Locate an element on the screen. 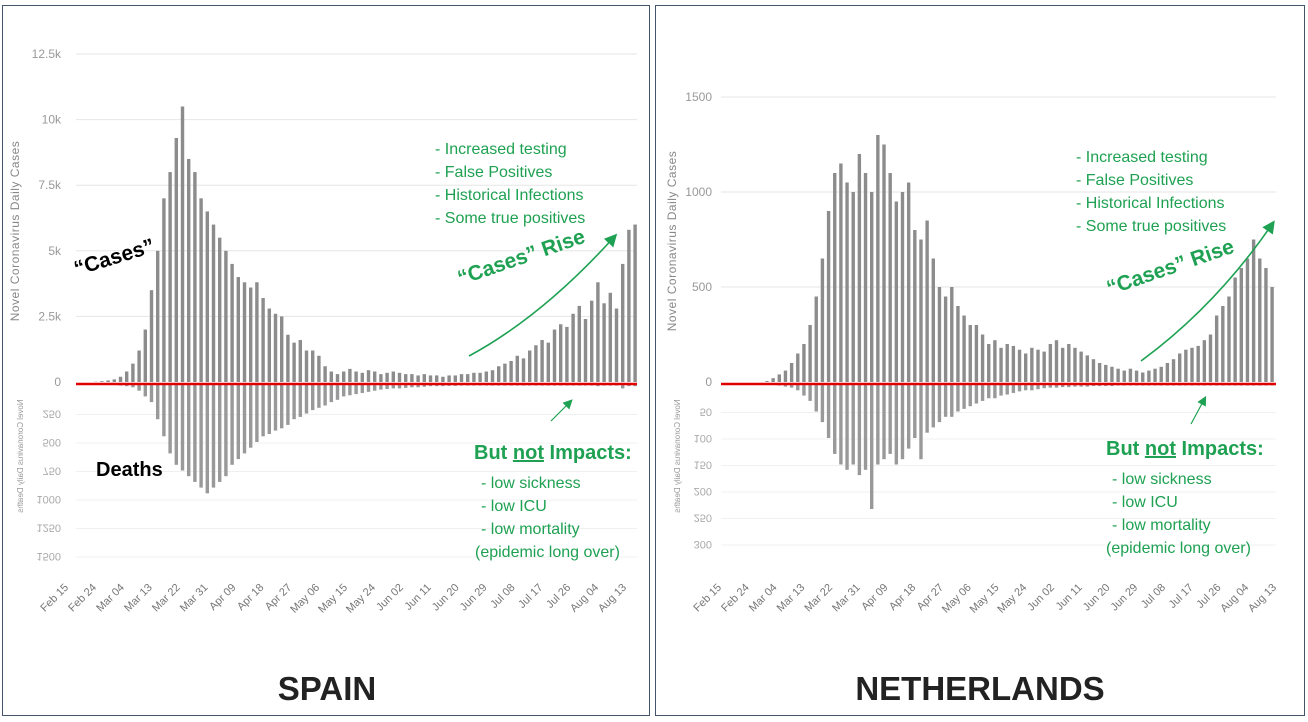  x-tick-label: Feb 15 is located at coordinates (707, 598).